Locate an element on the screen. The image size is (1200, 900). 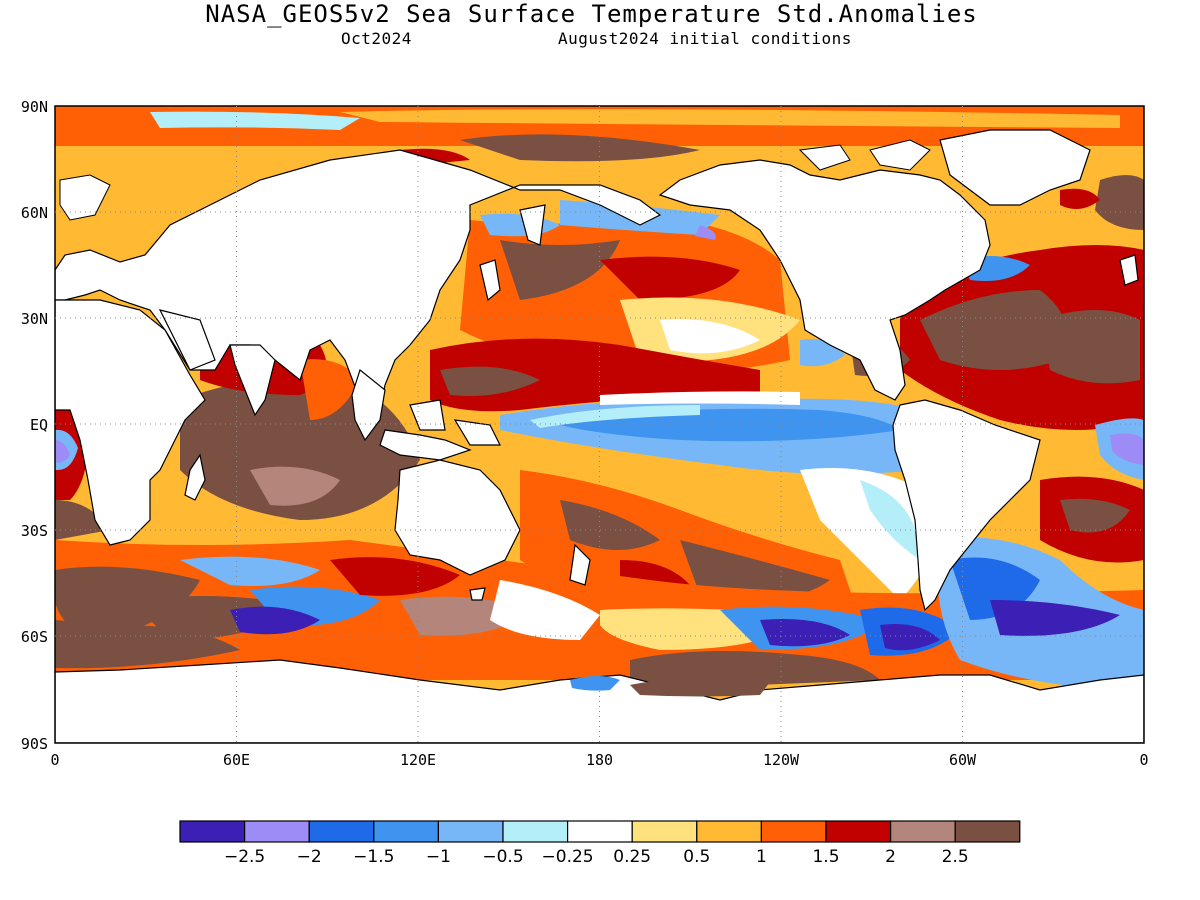
lat-label-90s: 90S is located at coordinates (34, 744).